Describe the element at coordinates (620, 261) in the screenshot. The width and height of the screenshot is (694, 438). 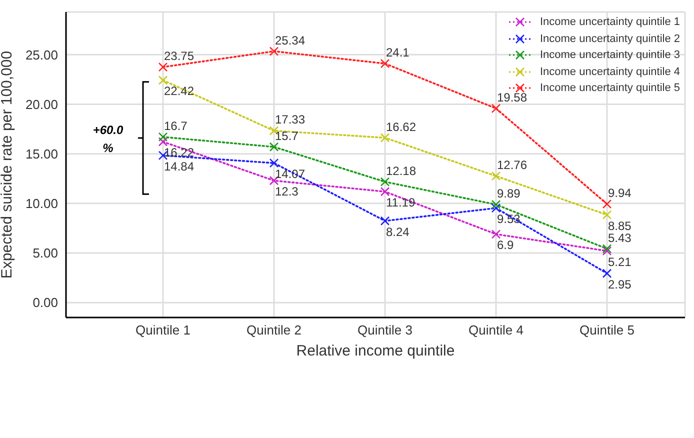
I see `data-label: 5.21` at that location.